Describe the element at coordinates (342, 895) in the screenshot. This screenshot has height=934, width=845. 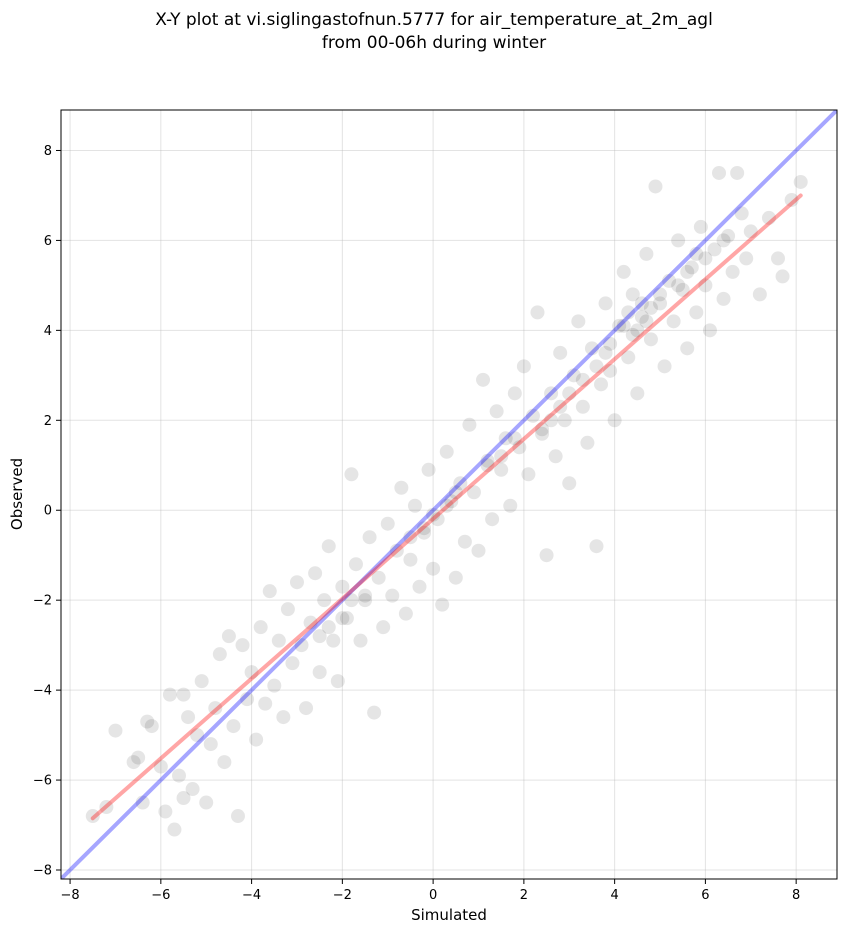
I see `x-tick-label-3: −2` at that location.